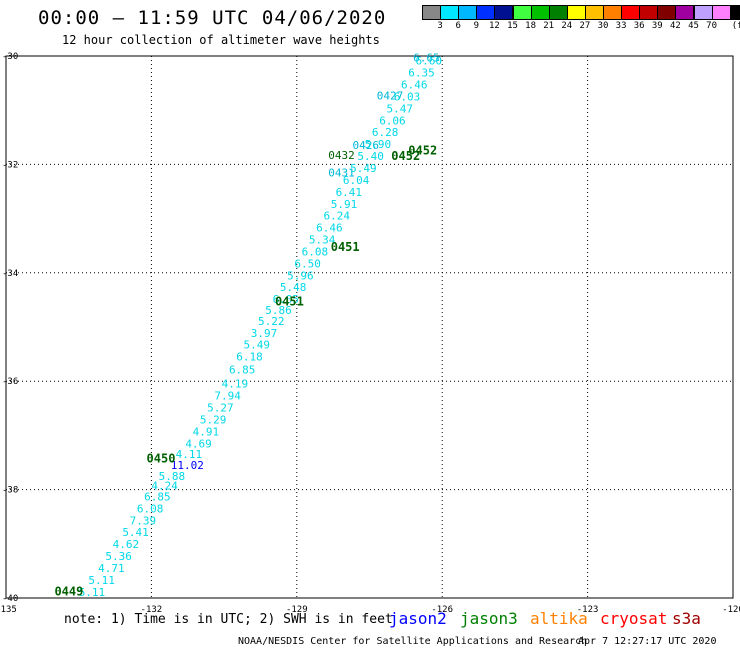 The width and height of the screenshot is (740, 650). I want to click on track-point-label: 0427, so click(390, 95).